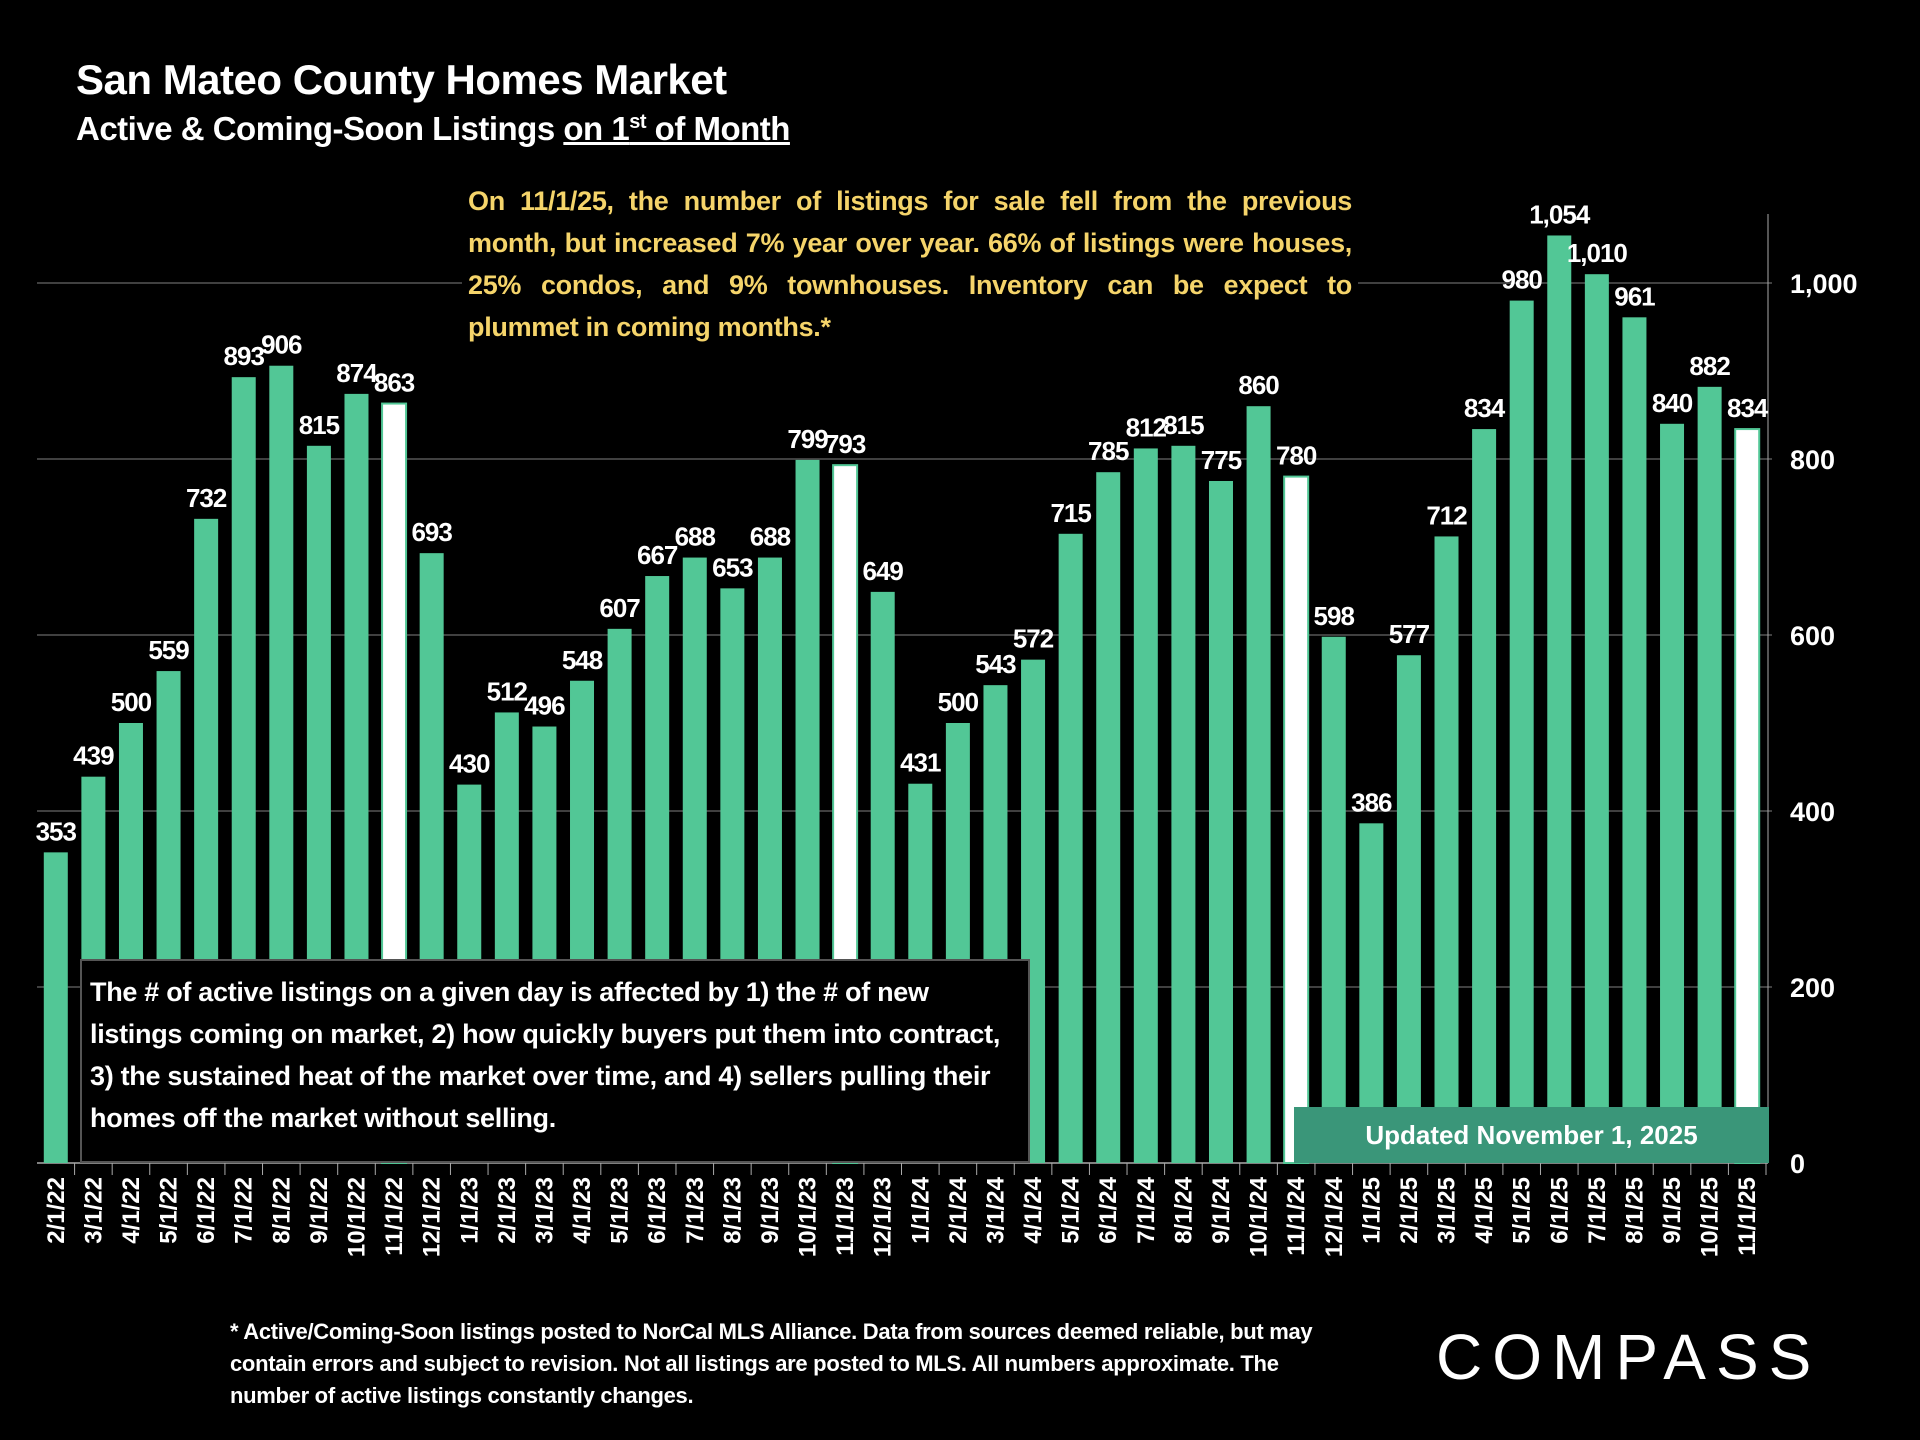  Describe the element at coordinates (995, 664) in the screenshot. I see `data-label: 543` at that location.